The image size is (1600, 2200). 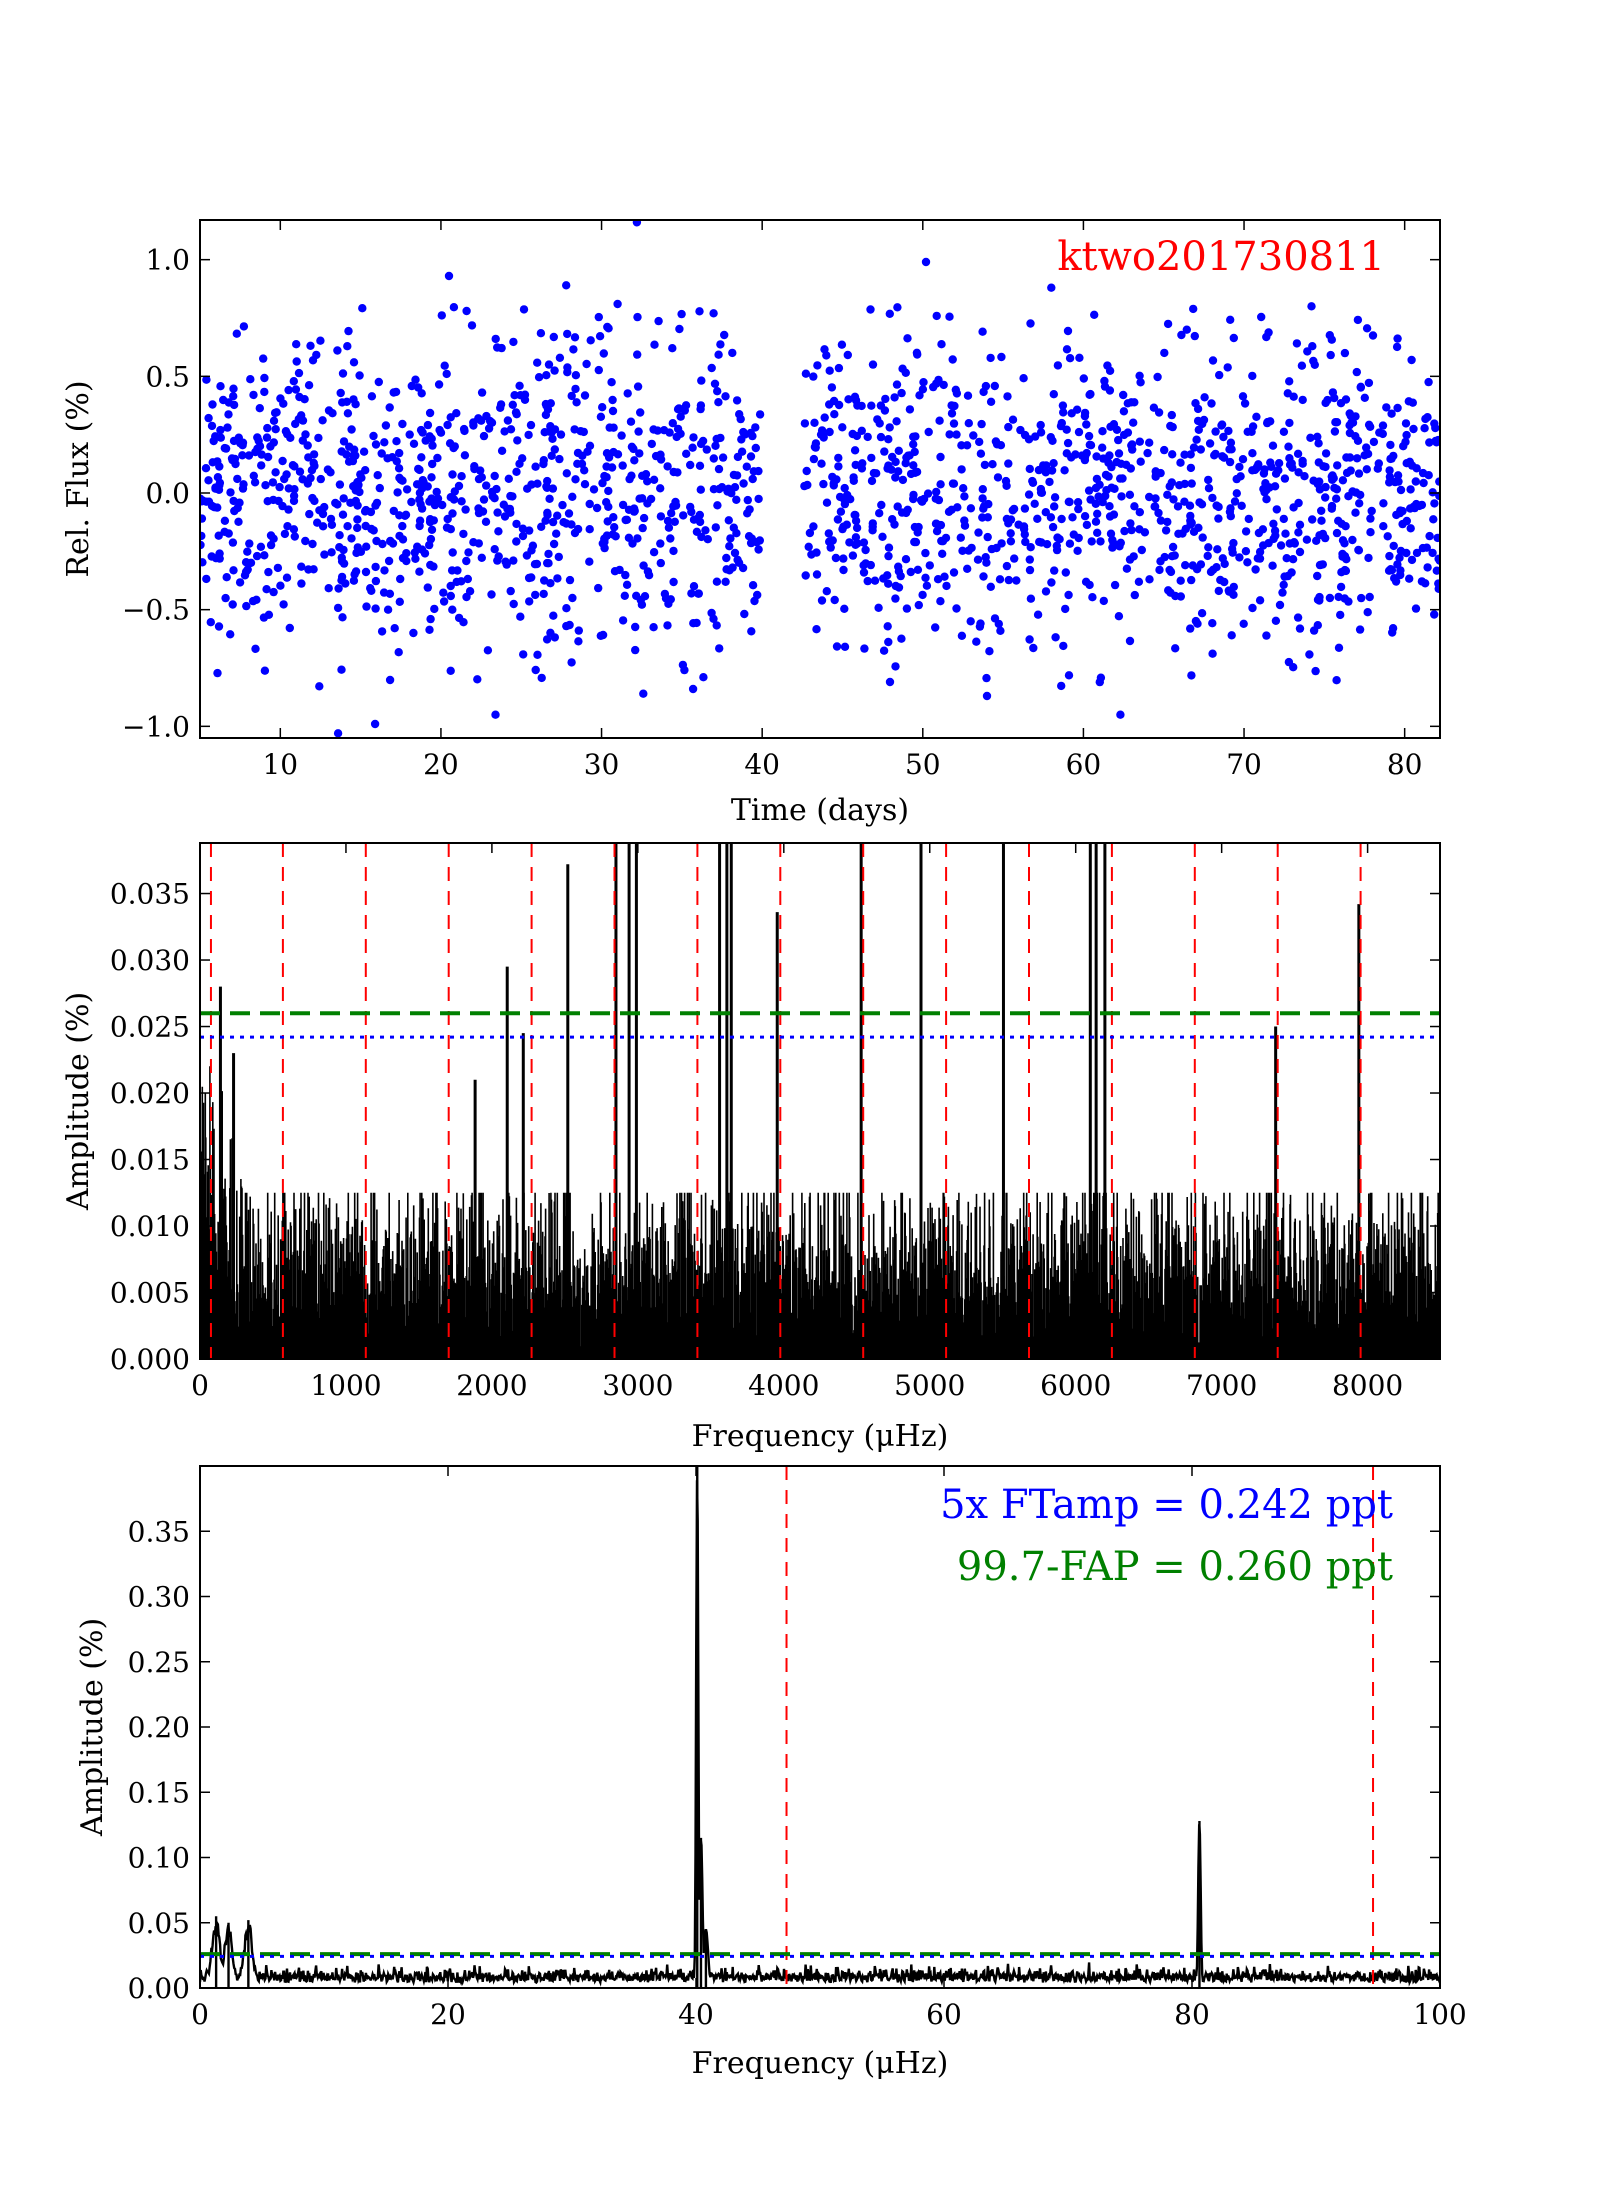 I want to click on x-tick-label: 20, so click(x=448, y=2014).